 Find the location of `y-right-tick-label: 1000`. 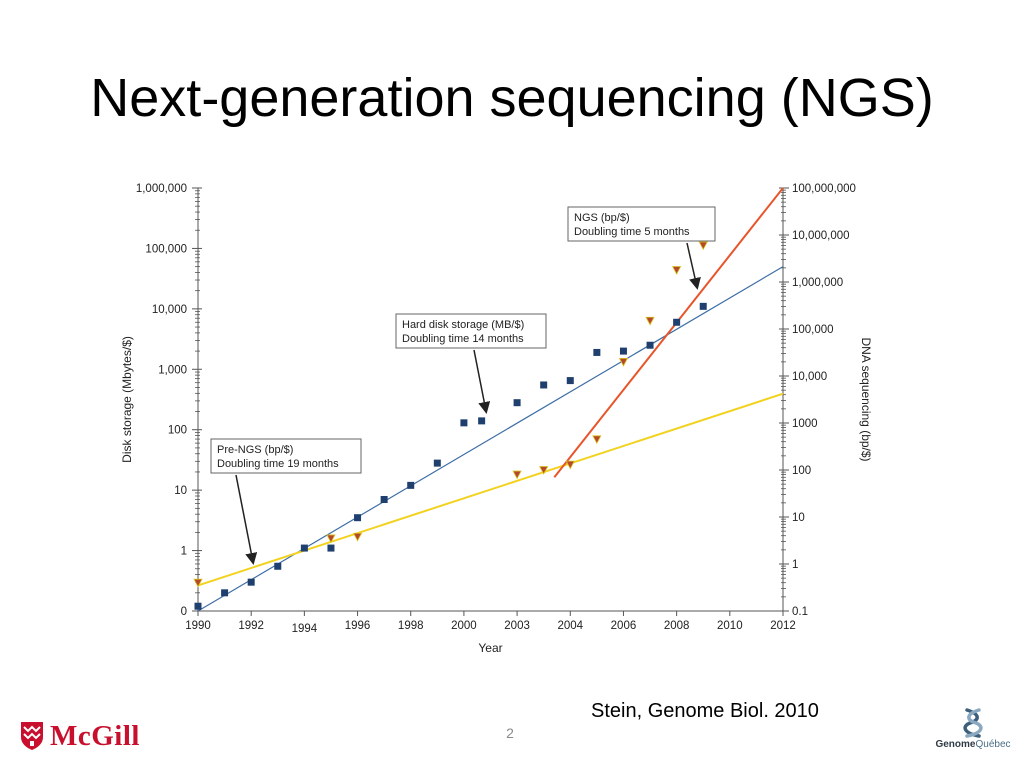

y-right-tick-label: 1000 is located at coordinates (805, 424).